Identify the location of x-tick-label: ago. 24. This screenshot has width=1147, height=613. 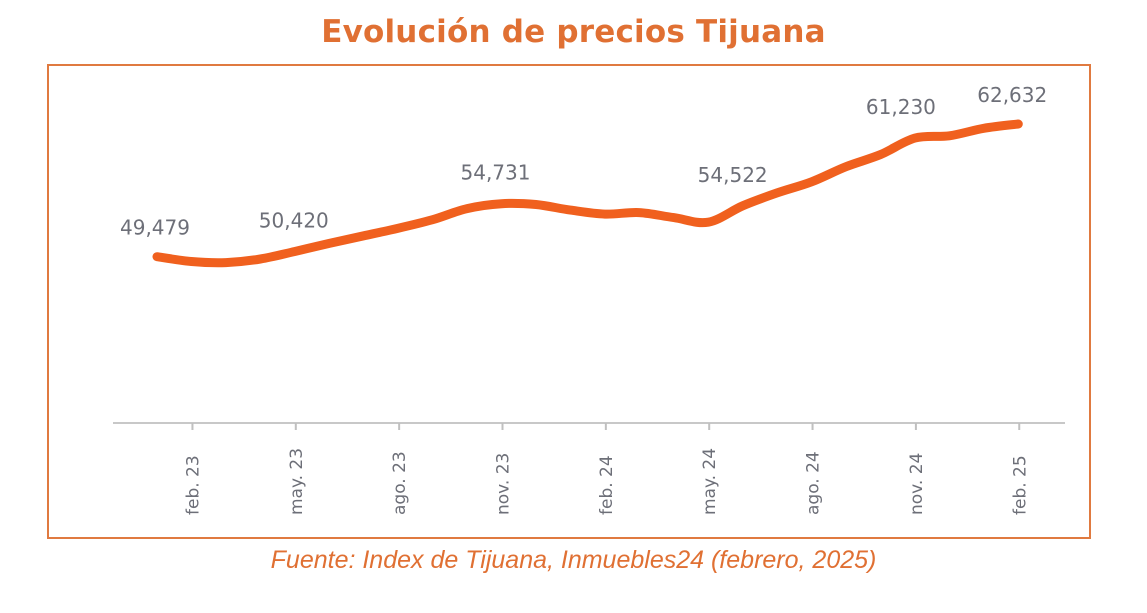
(814, 483).